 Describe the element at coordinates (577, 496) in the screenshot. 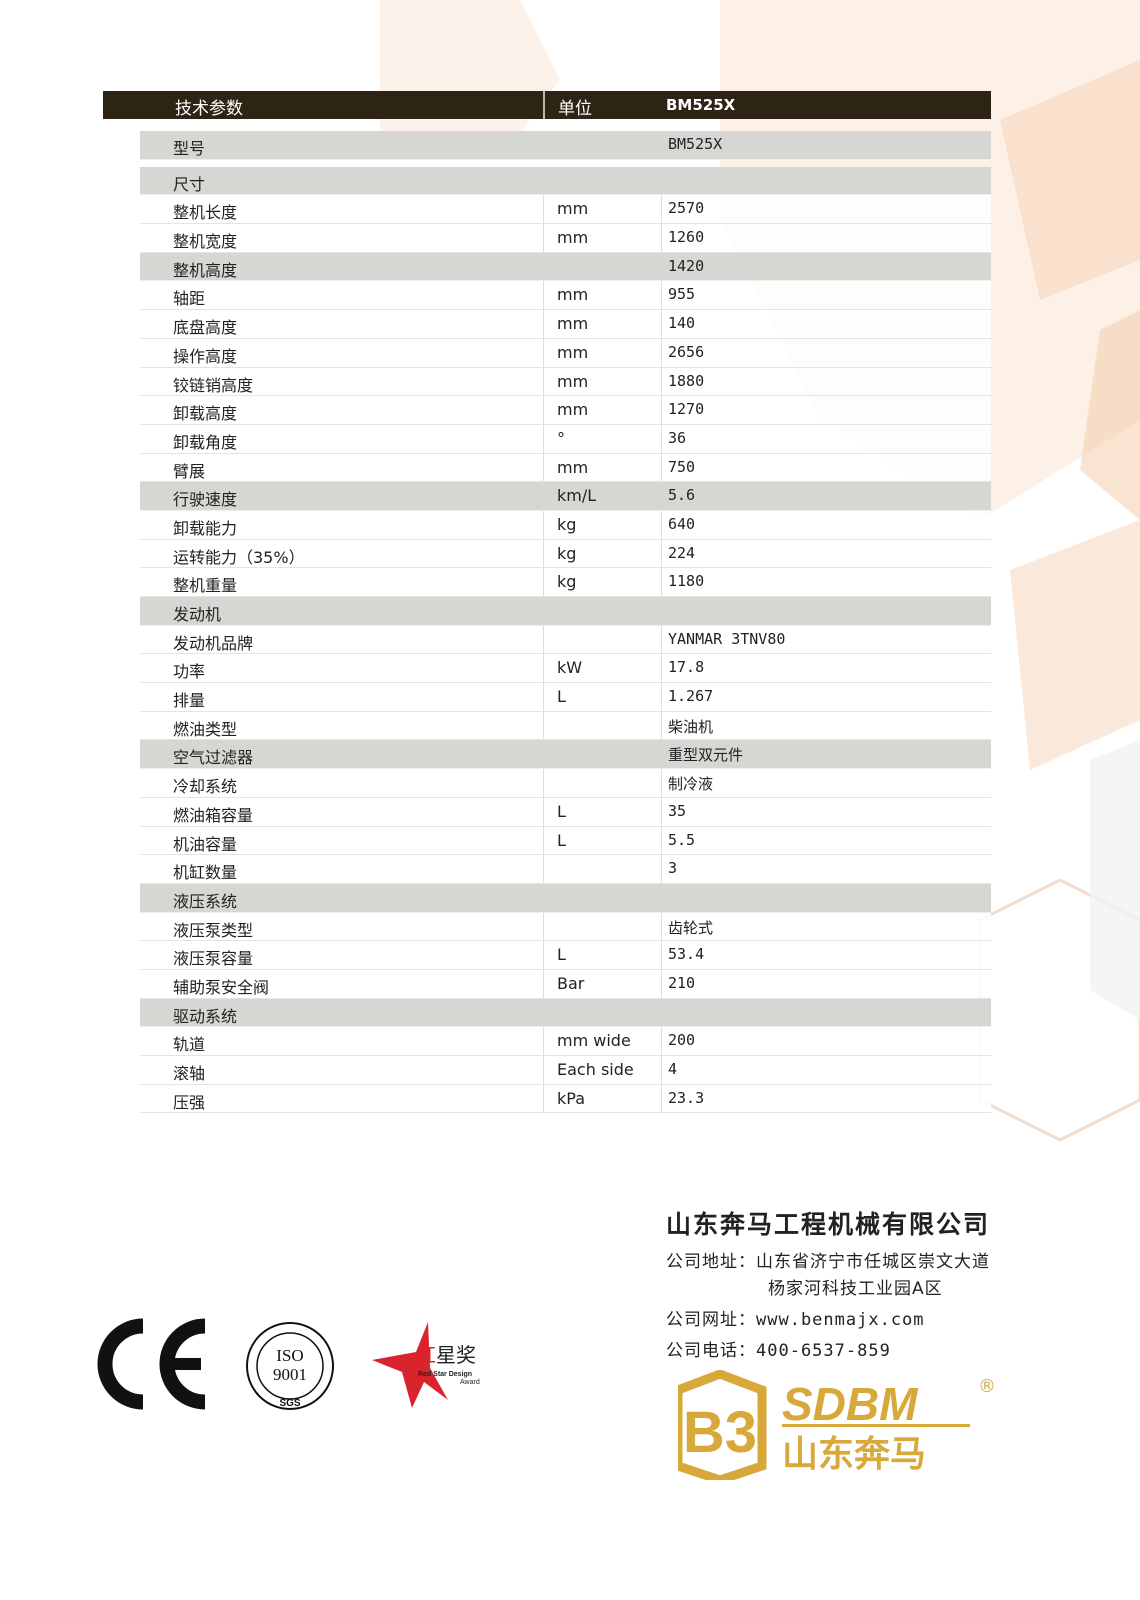

I see `param-unit: km/L` at that location.